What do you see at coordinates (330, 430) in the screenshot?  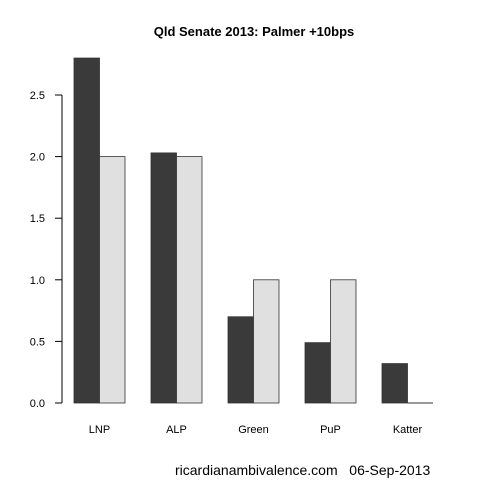 I see `category-label: PuP` at bounding box center [330, 430].